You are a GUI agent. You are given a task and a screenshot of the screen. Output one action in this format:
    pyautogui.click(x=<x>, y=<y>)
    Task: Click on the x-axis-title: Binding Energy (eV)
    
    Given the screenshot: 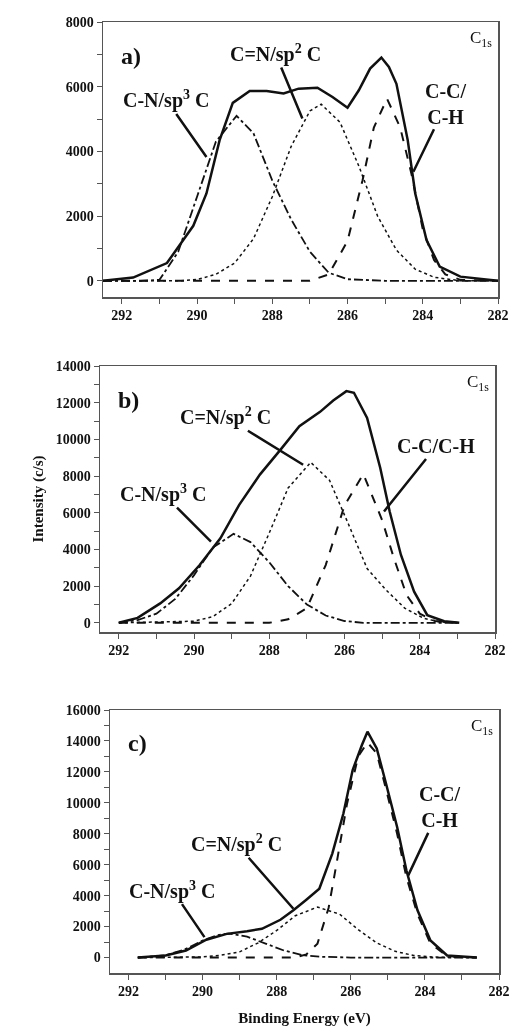 What is the action you would take?
    pyautogui.click(x=304, y=1019)
    